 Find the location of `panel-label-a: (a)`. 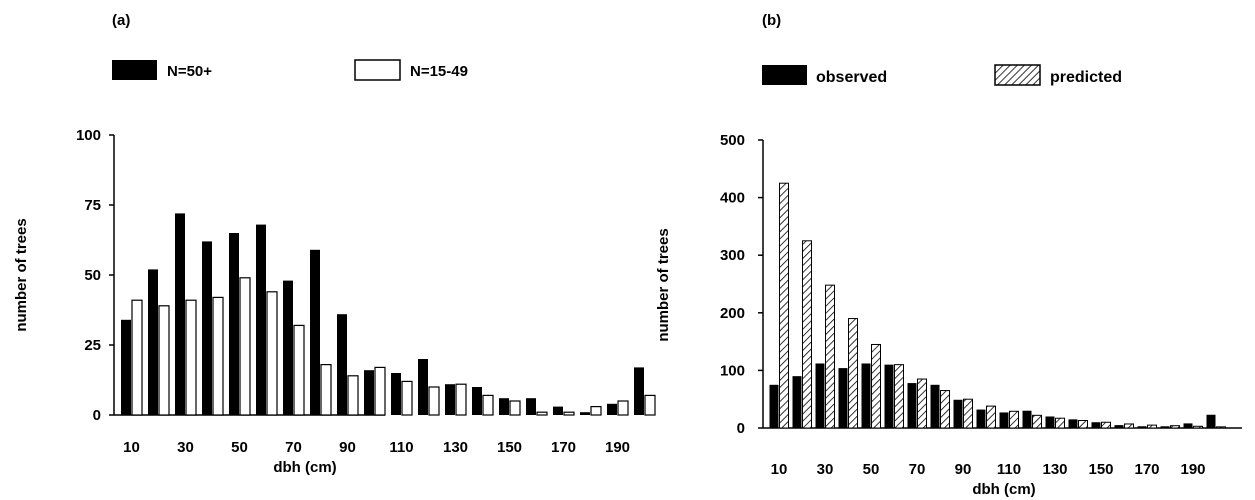

panel-label-a: (a) is located at coordinates (121, 20).